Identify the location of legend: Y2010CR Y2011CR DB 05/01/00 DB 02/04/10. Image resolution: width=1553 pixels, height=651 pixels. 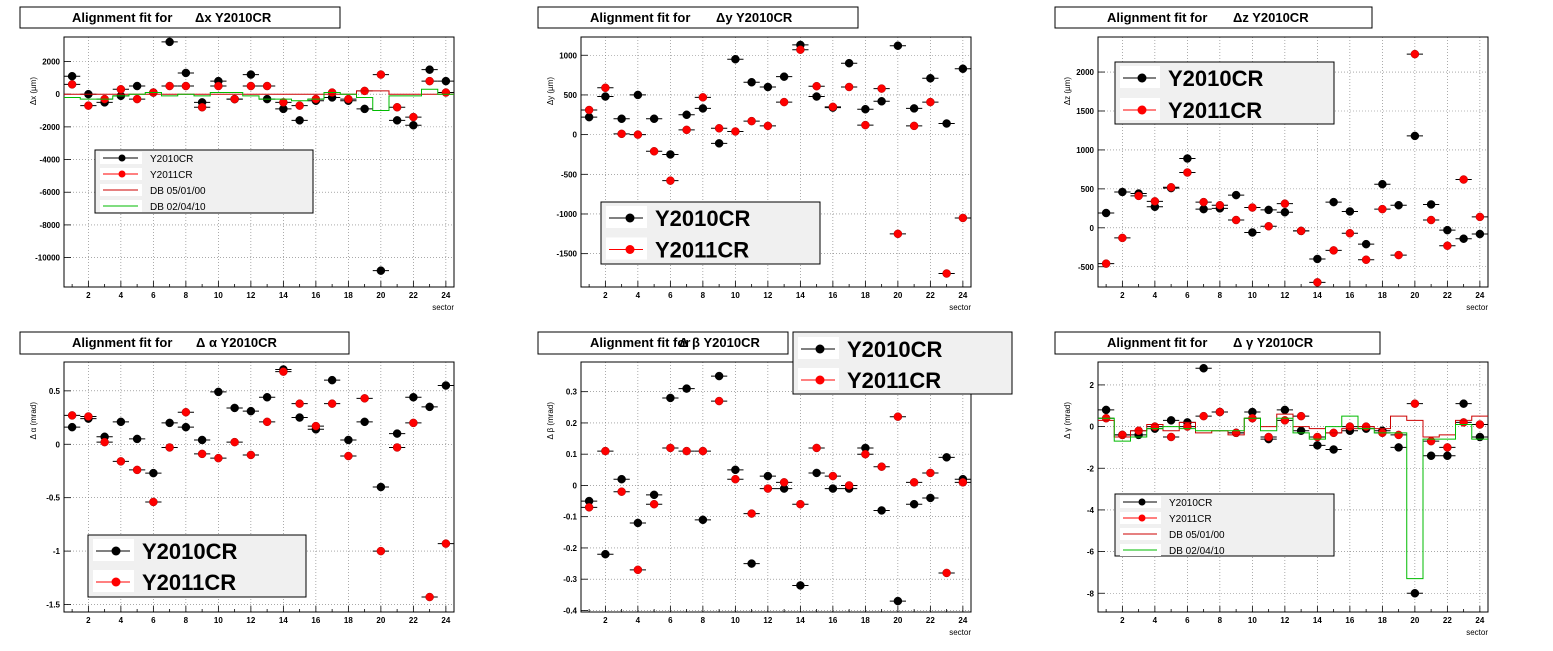
(1224, 525).